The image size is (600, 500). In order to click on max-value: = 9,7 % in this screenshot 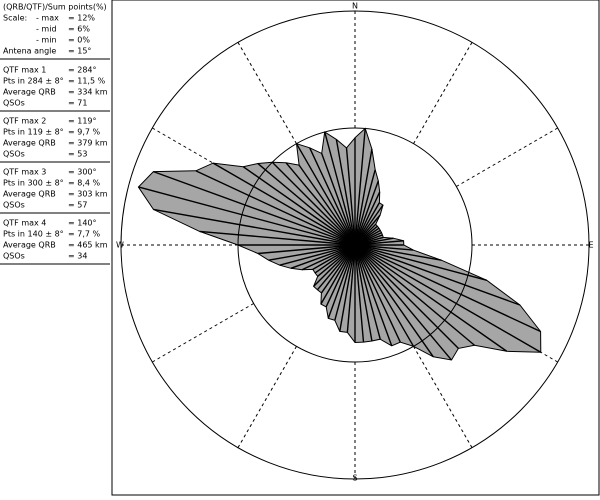, I will do `click(84, 132)`.